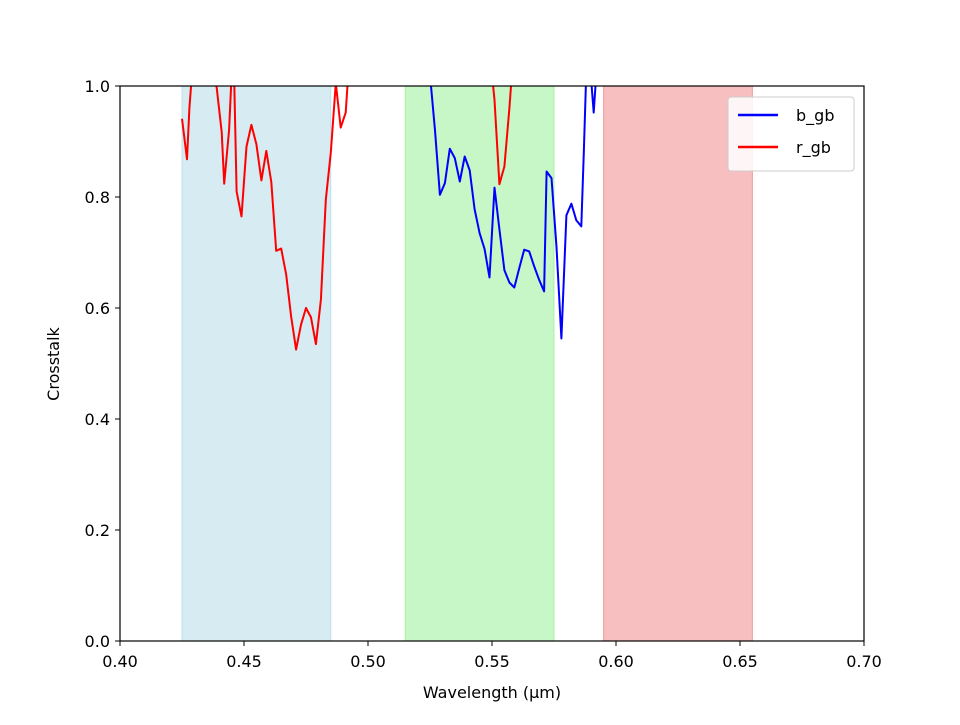  Describe the element at coordinates (97, 308) in the screenshot. I see `y-tick-label: 0.6` at that location.